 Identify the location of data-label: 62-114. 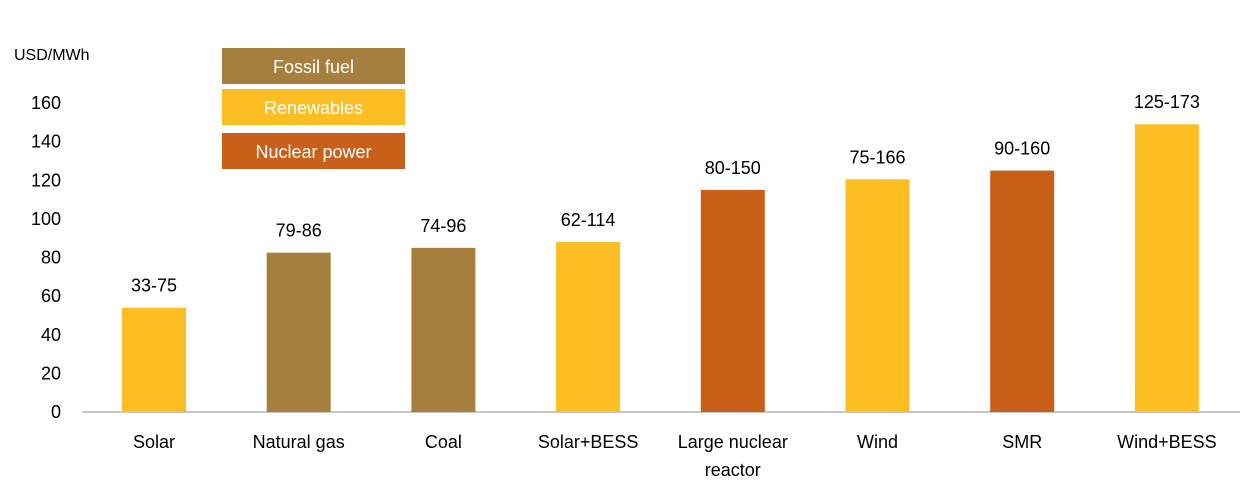
(588, 220).